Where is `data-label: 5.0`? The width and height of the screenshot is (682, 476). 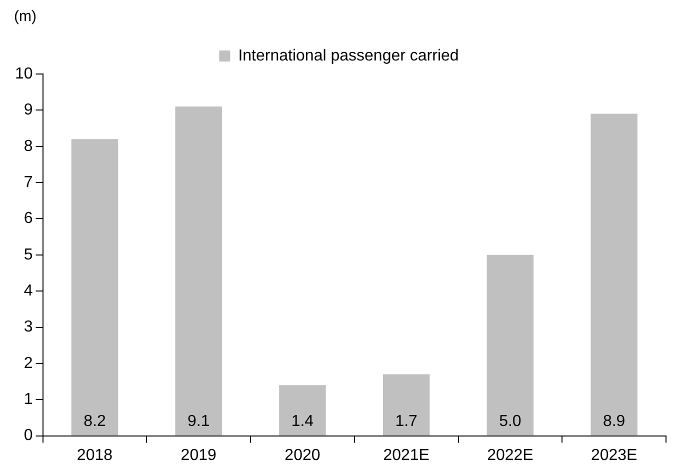
data-label: 5.0 is located at coordinates (510, 421).